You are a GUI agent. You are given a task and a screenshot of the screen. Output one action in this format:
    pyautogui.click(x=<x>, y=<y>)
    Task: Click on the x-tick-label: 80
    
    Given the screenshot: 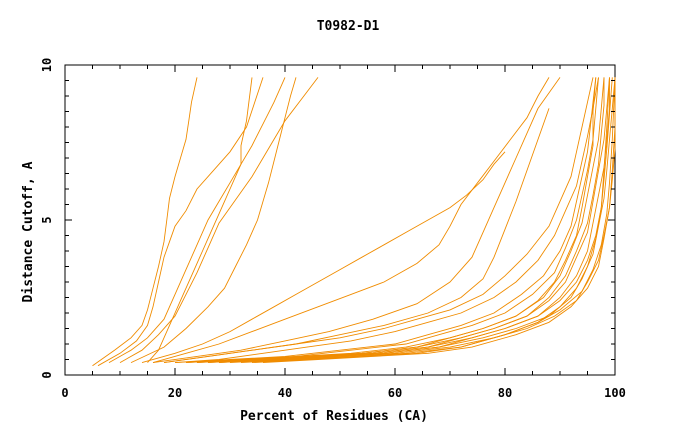 What is the action you would take?
    pyautogui.click(x=505, y=393)
    